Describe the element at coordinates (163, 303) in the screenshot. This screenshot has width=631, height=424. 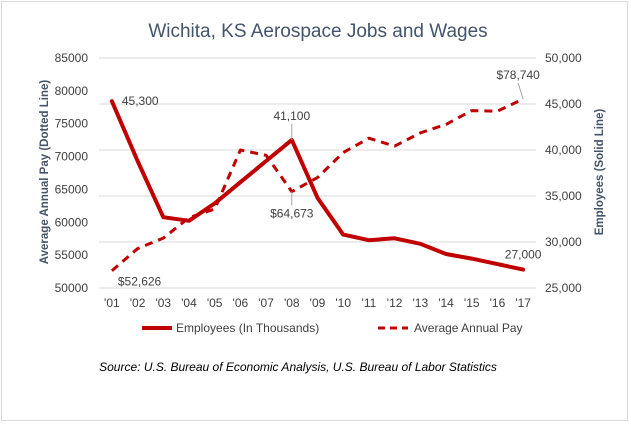
I see `x-tick-label: '03` at that location.